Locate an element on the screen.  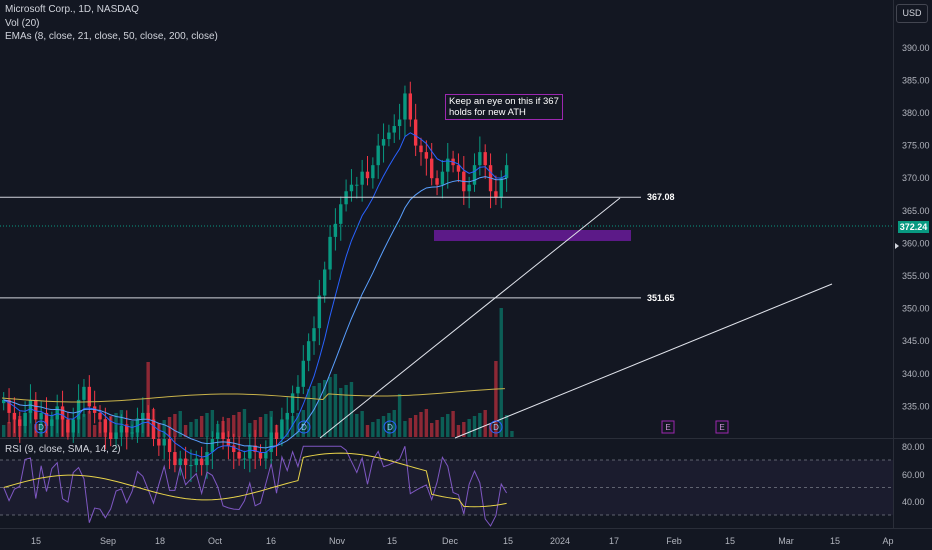
scale-arrow-icon is located at coordinates (897, 246).